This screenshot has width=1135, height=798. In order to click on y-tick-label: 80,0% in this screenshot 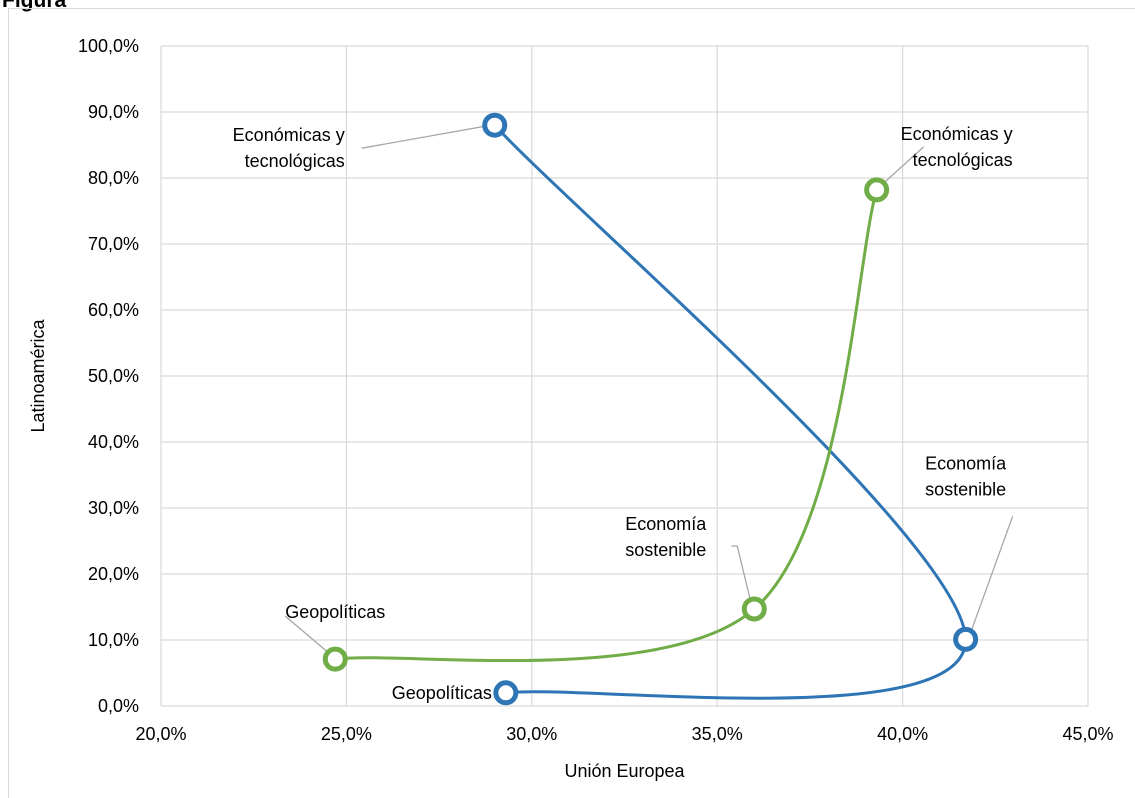, I will do `click(113, 178)`.